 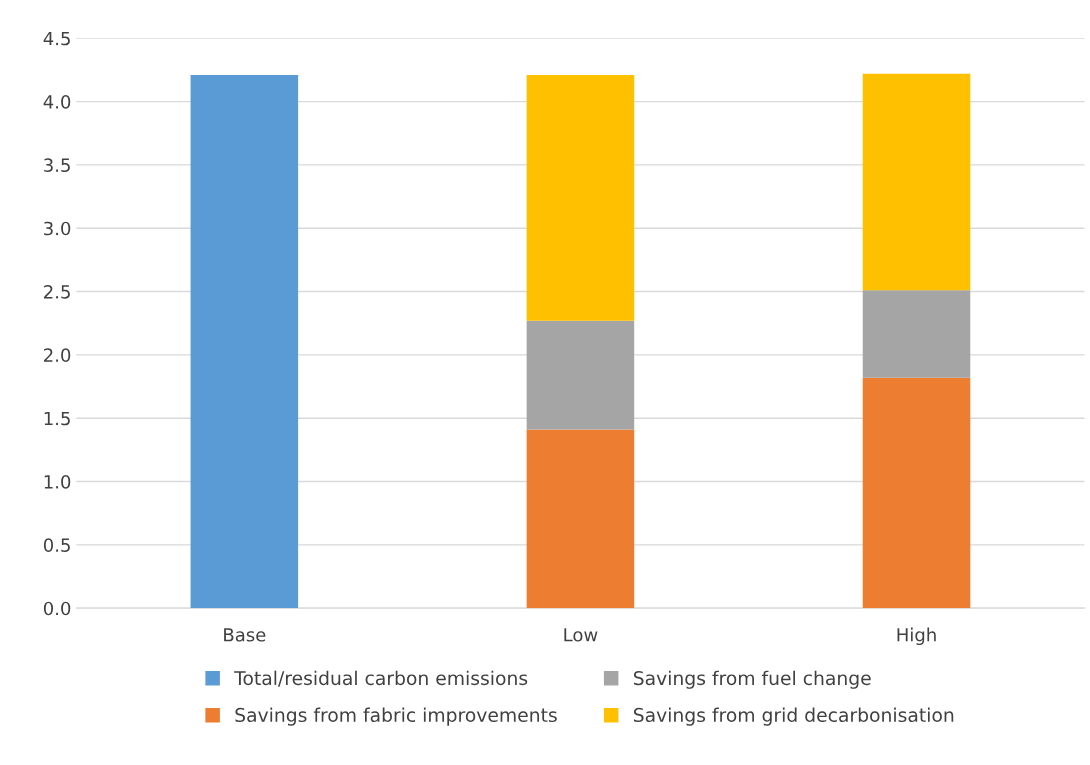 I want to click on x-tick-label: Low, so click(x=581, y=635).